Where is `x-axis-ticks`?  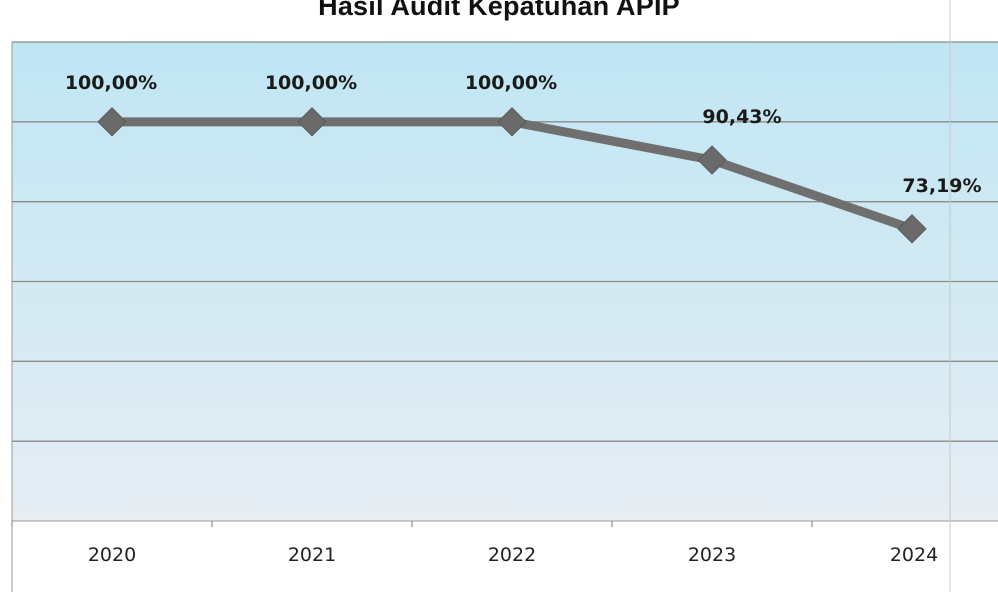 x-axis-ticks is located at coordinates (412, 524).